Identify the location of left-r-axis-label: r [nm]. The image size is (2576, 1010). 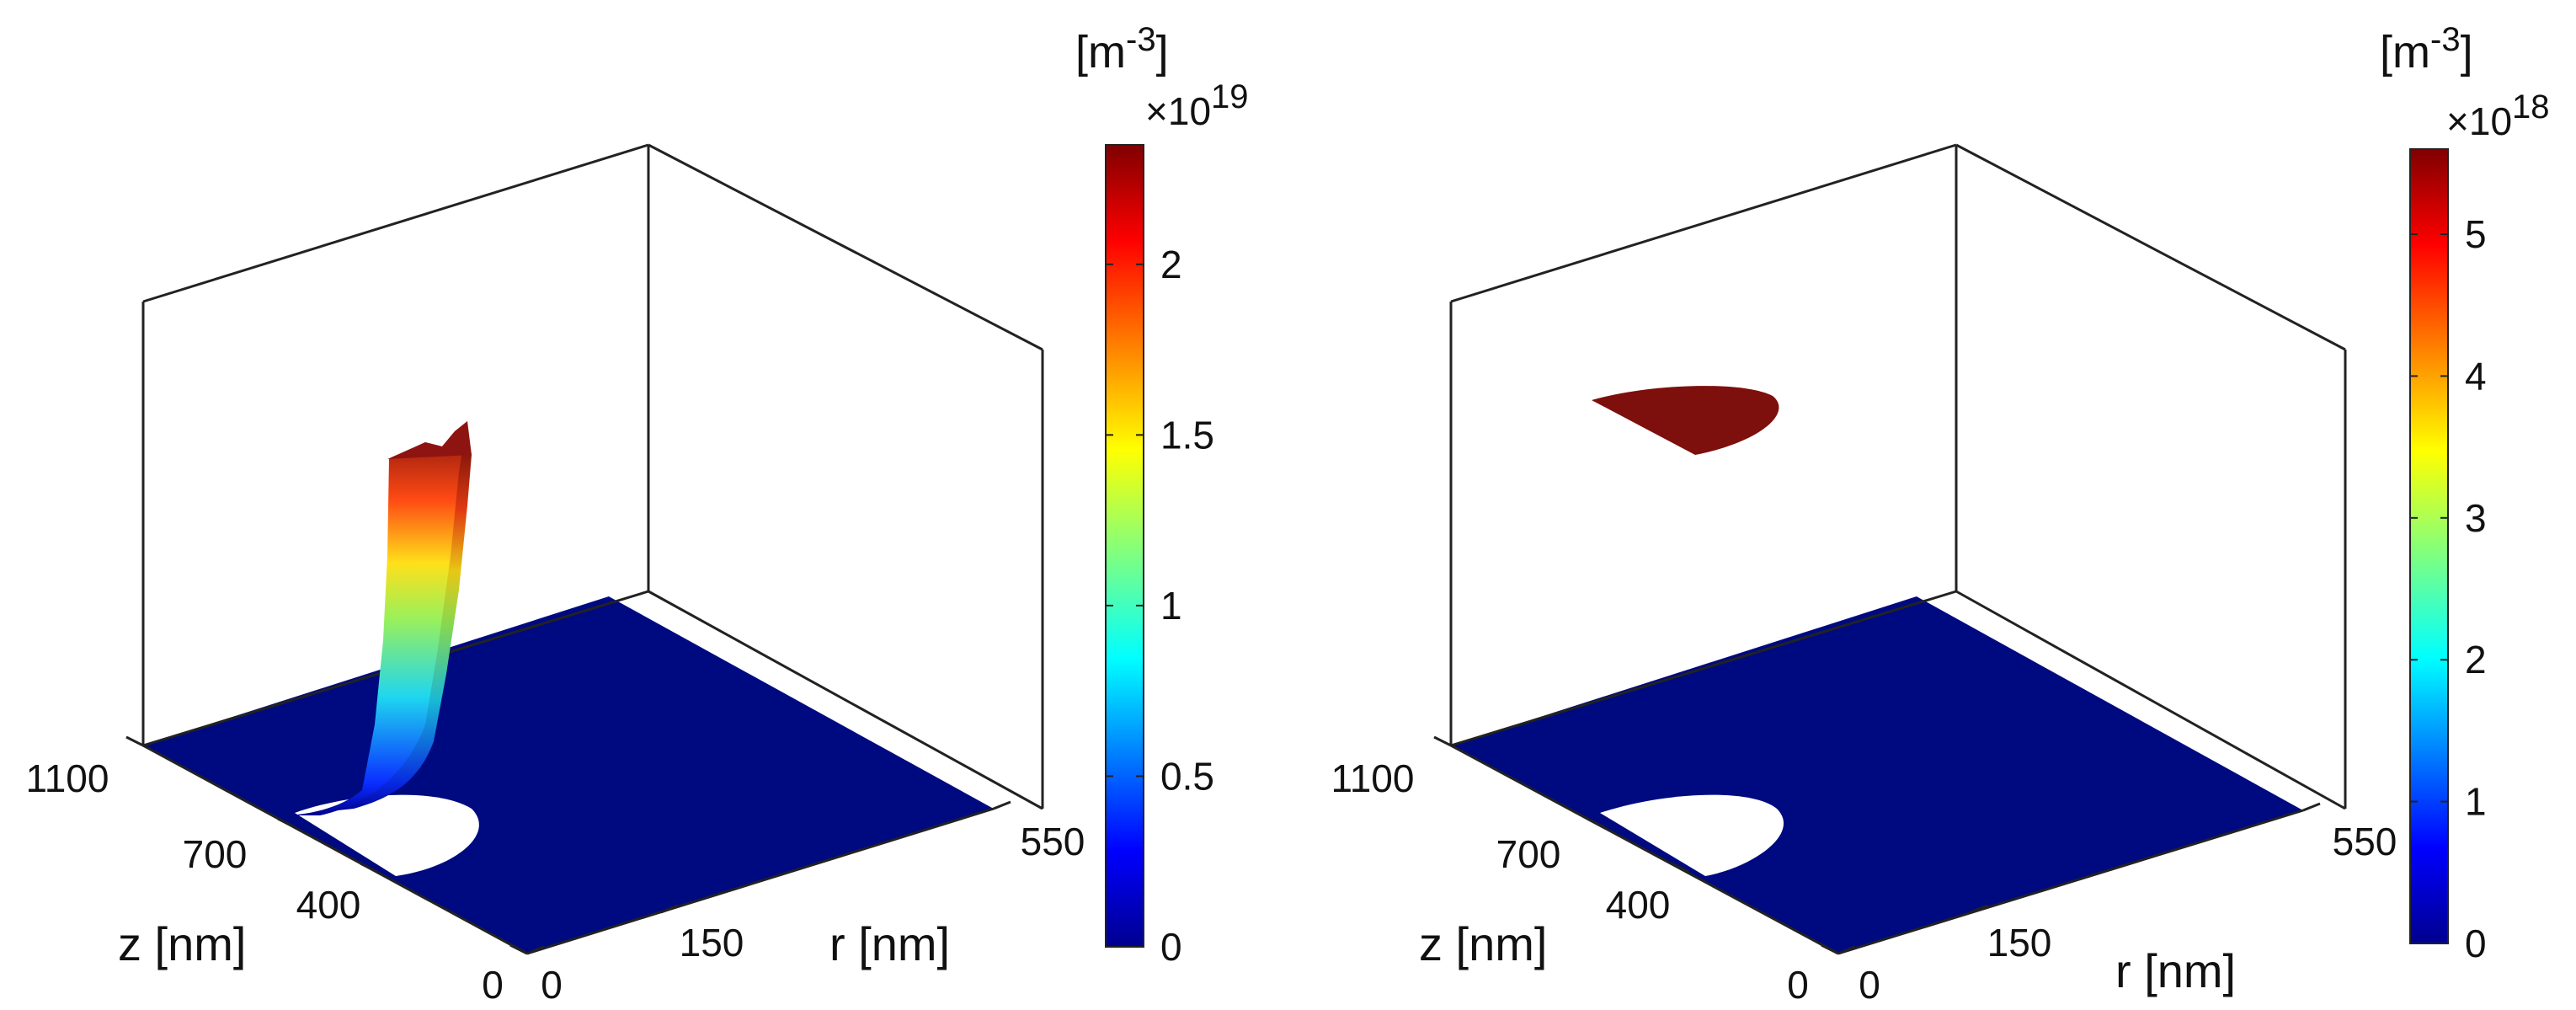
(889, 943).